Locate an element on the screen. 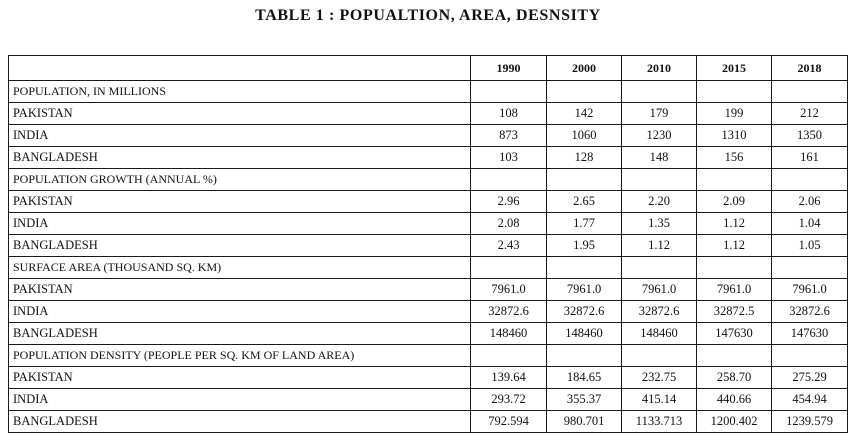 This screenshot has height=442, width=856. value-cell: 1.04 is located at coordinates (809, 223).